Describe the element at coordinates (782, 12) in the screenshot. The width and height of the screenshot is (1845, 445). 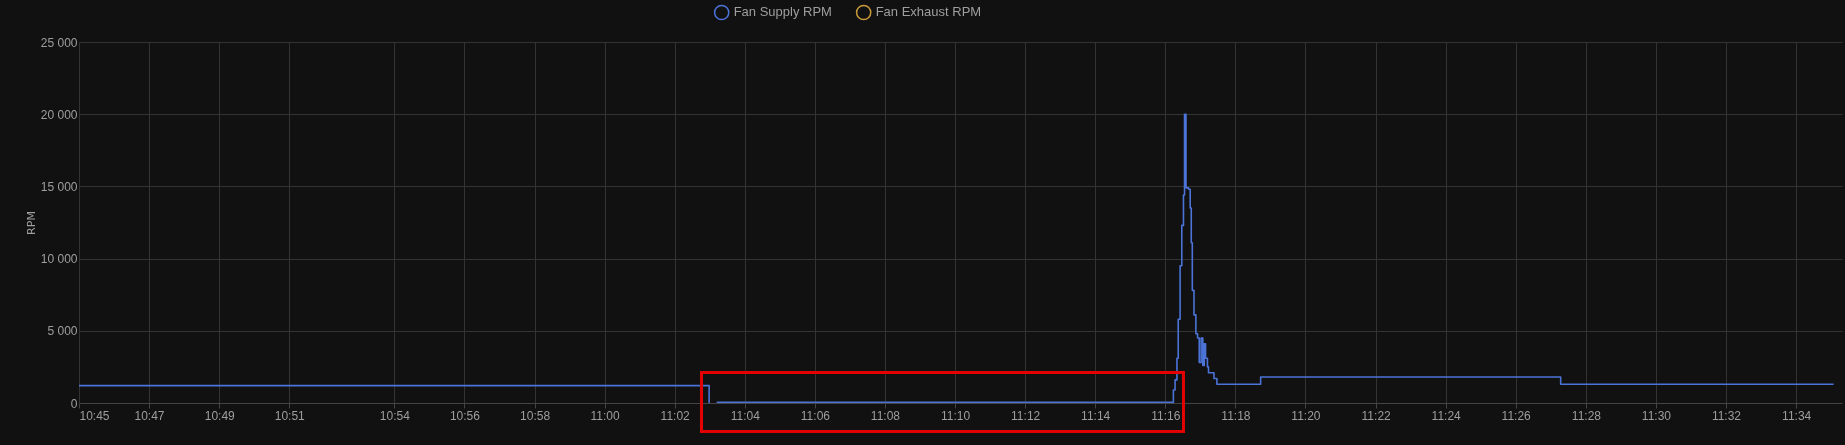
I see `legend-label: Fan Supply RPM` at that location.